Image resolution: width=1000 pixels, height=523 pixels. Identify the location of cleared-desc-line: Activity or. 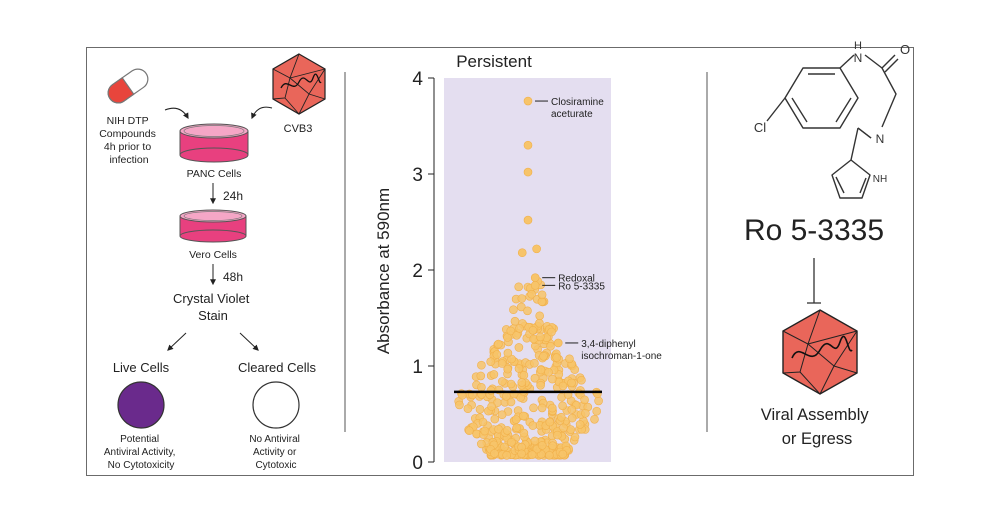
(275, 452).